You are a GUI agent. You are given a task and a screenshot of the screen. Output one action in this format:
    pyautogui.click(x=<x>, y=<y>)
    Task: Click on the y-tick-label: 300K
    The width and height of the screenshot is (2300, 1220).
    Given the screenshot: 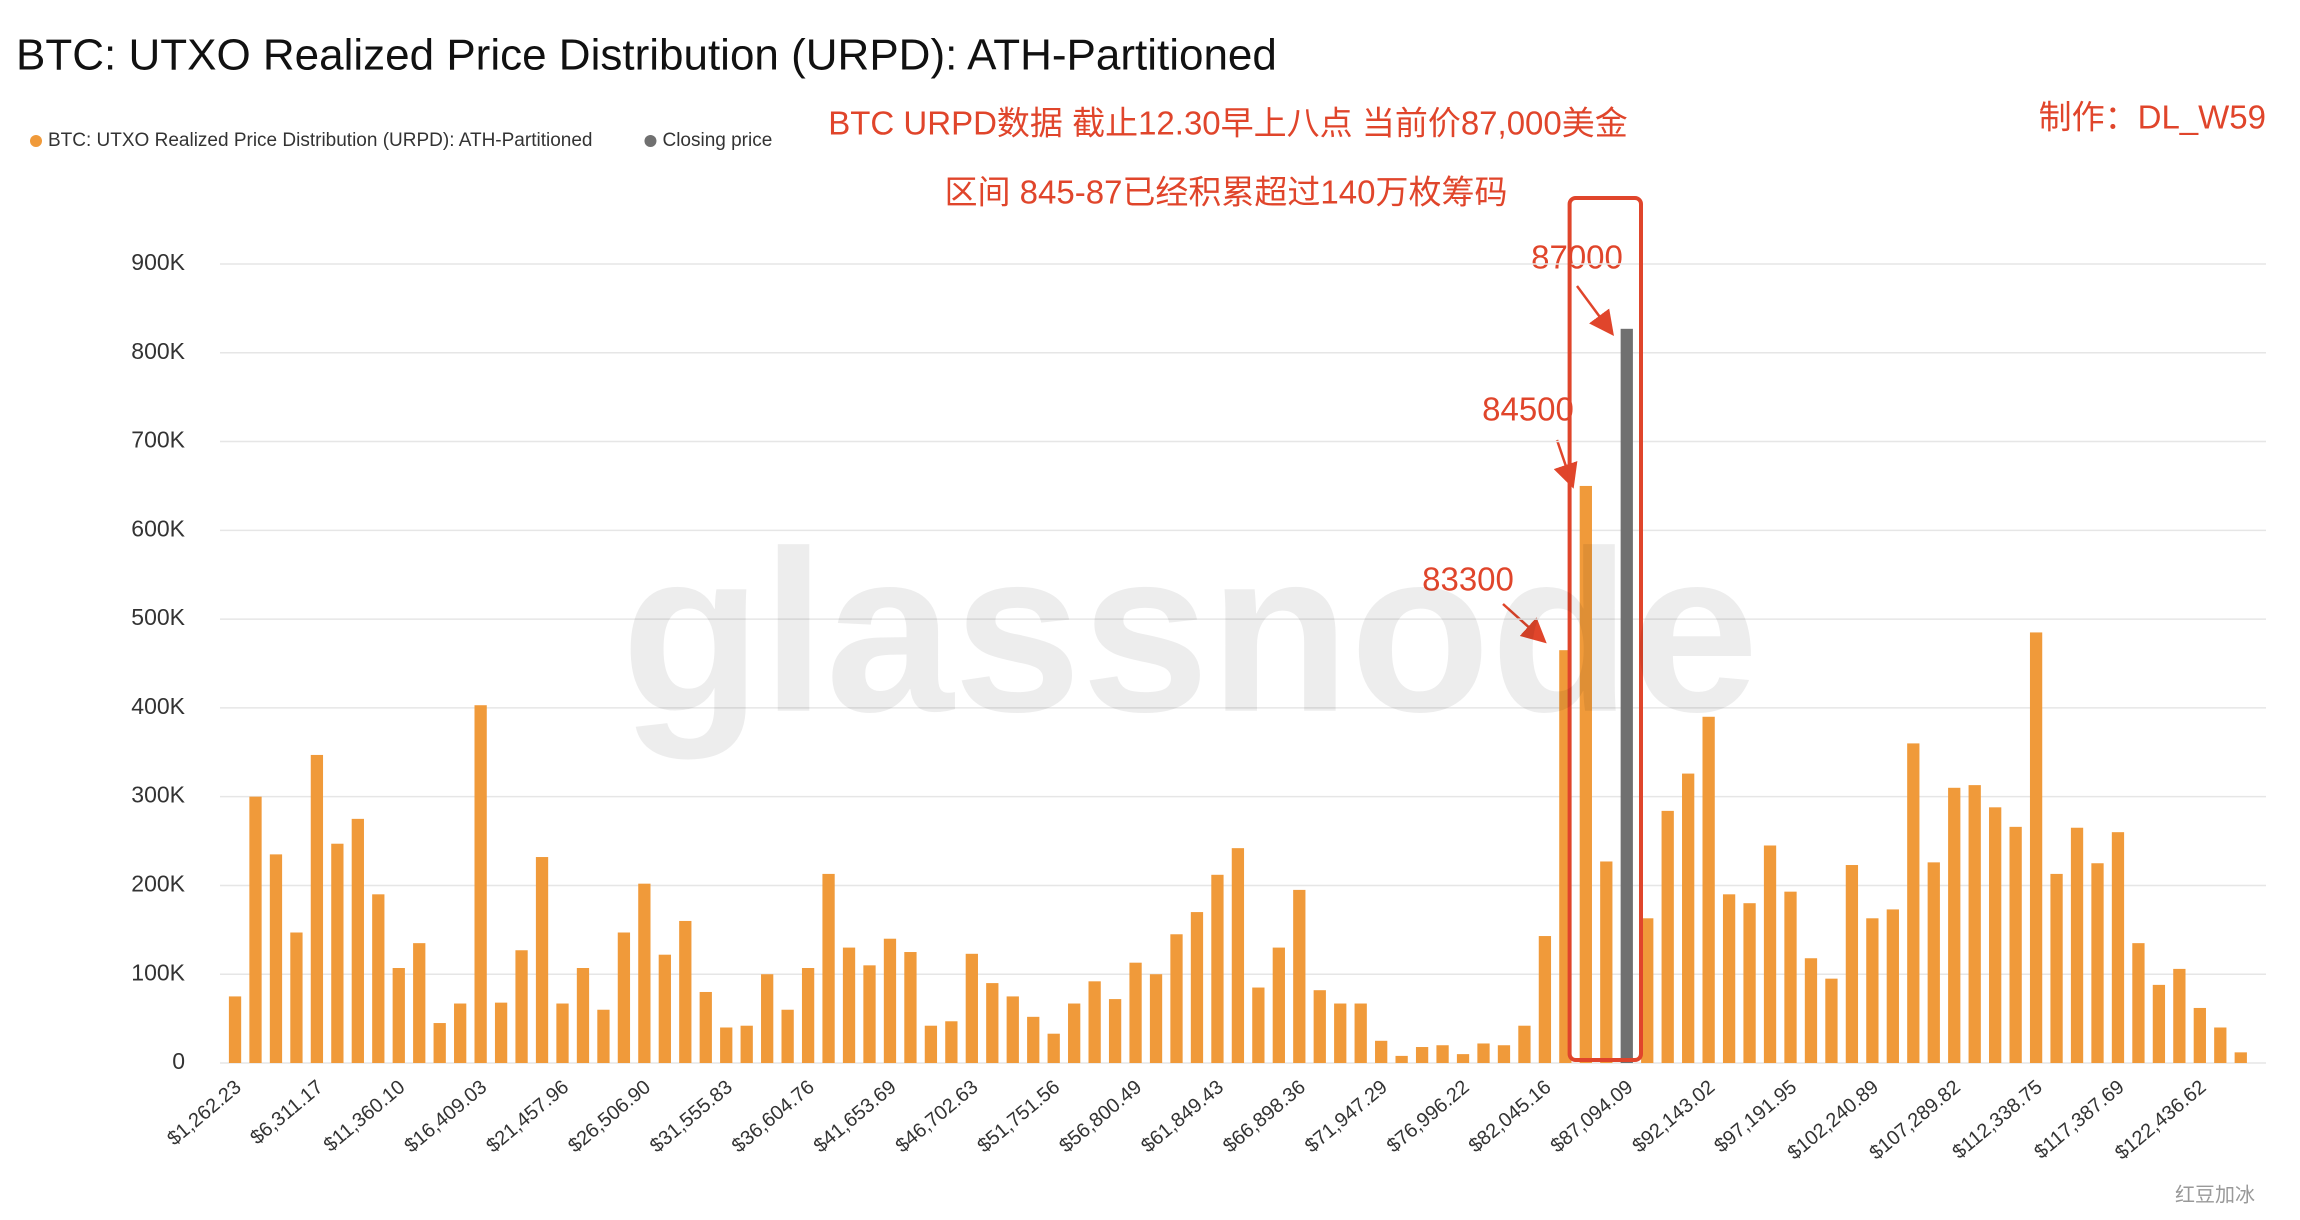 What is the action you would take?
    pyautogui.click(x=158, y=795)
    